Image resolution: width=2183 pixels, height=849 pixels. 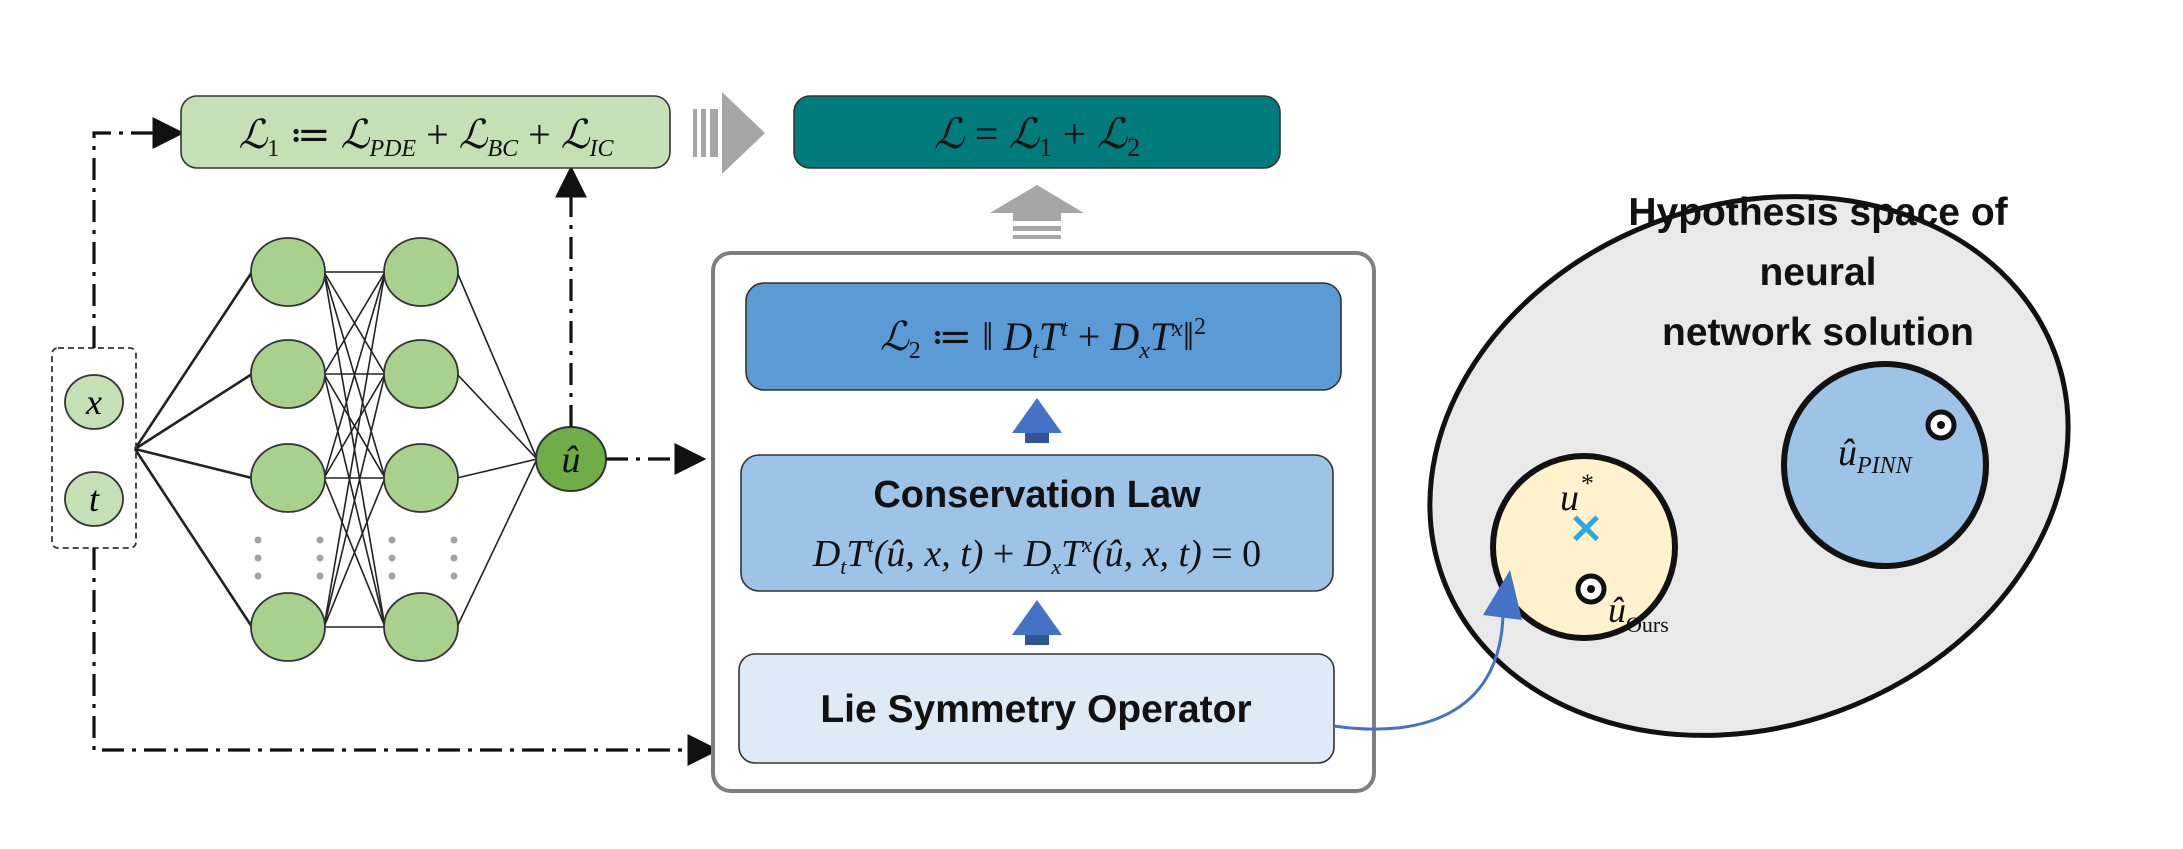 What do you see at coordinates (1818, 332) in the screenshot?
I see `hypothesis-space-line-3: network solution` at bounding box center [1818, 332].